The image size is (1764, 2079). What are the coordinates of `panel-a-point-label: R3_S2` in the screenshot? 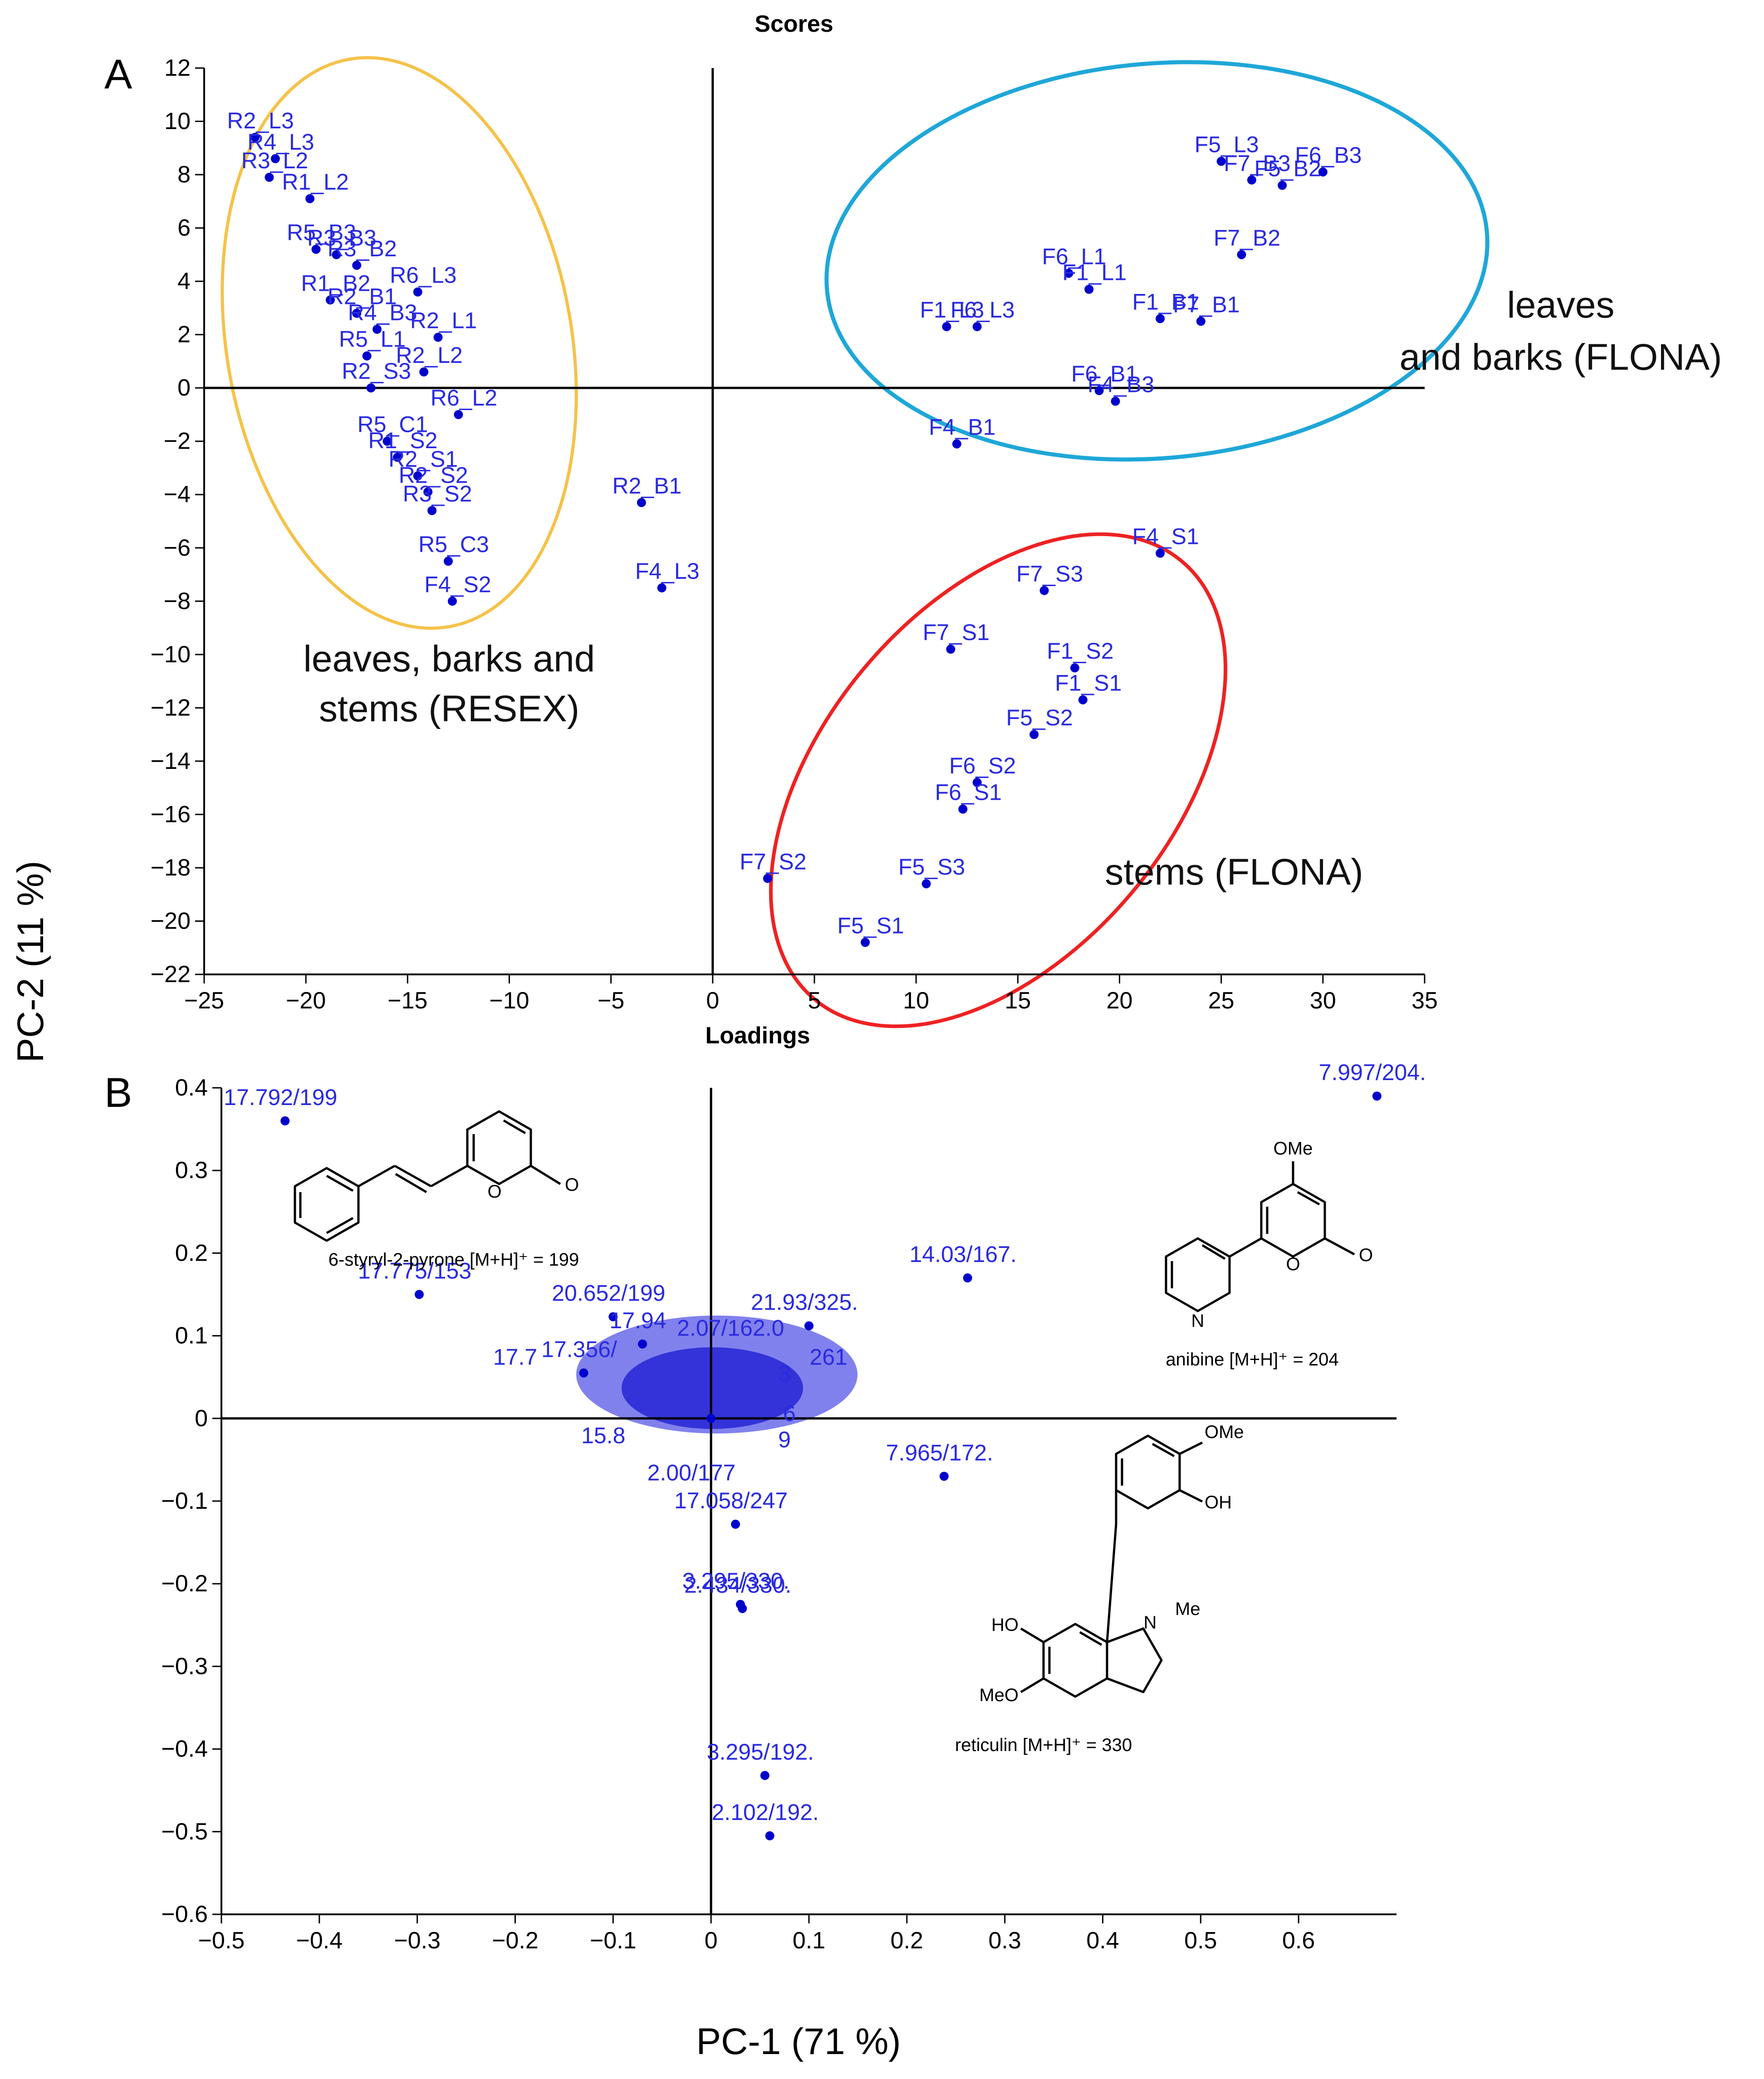 It's located at (437, 493).